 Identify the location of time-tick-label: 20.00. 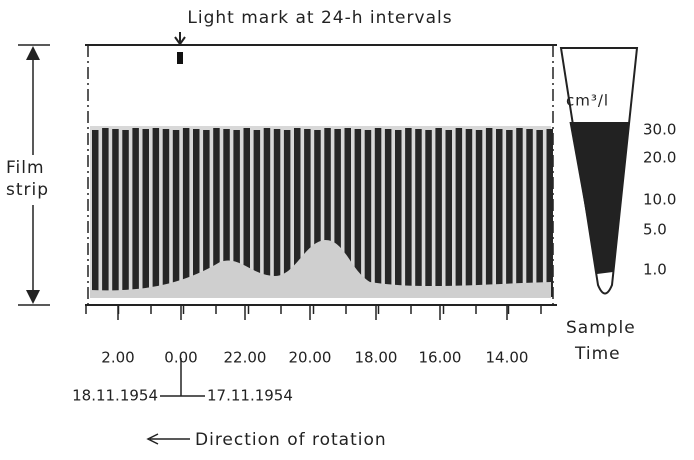
(310, 358).